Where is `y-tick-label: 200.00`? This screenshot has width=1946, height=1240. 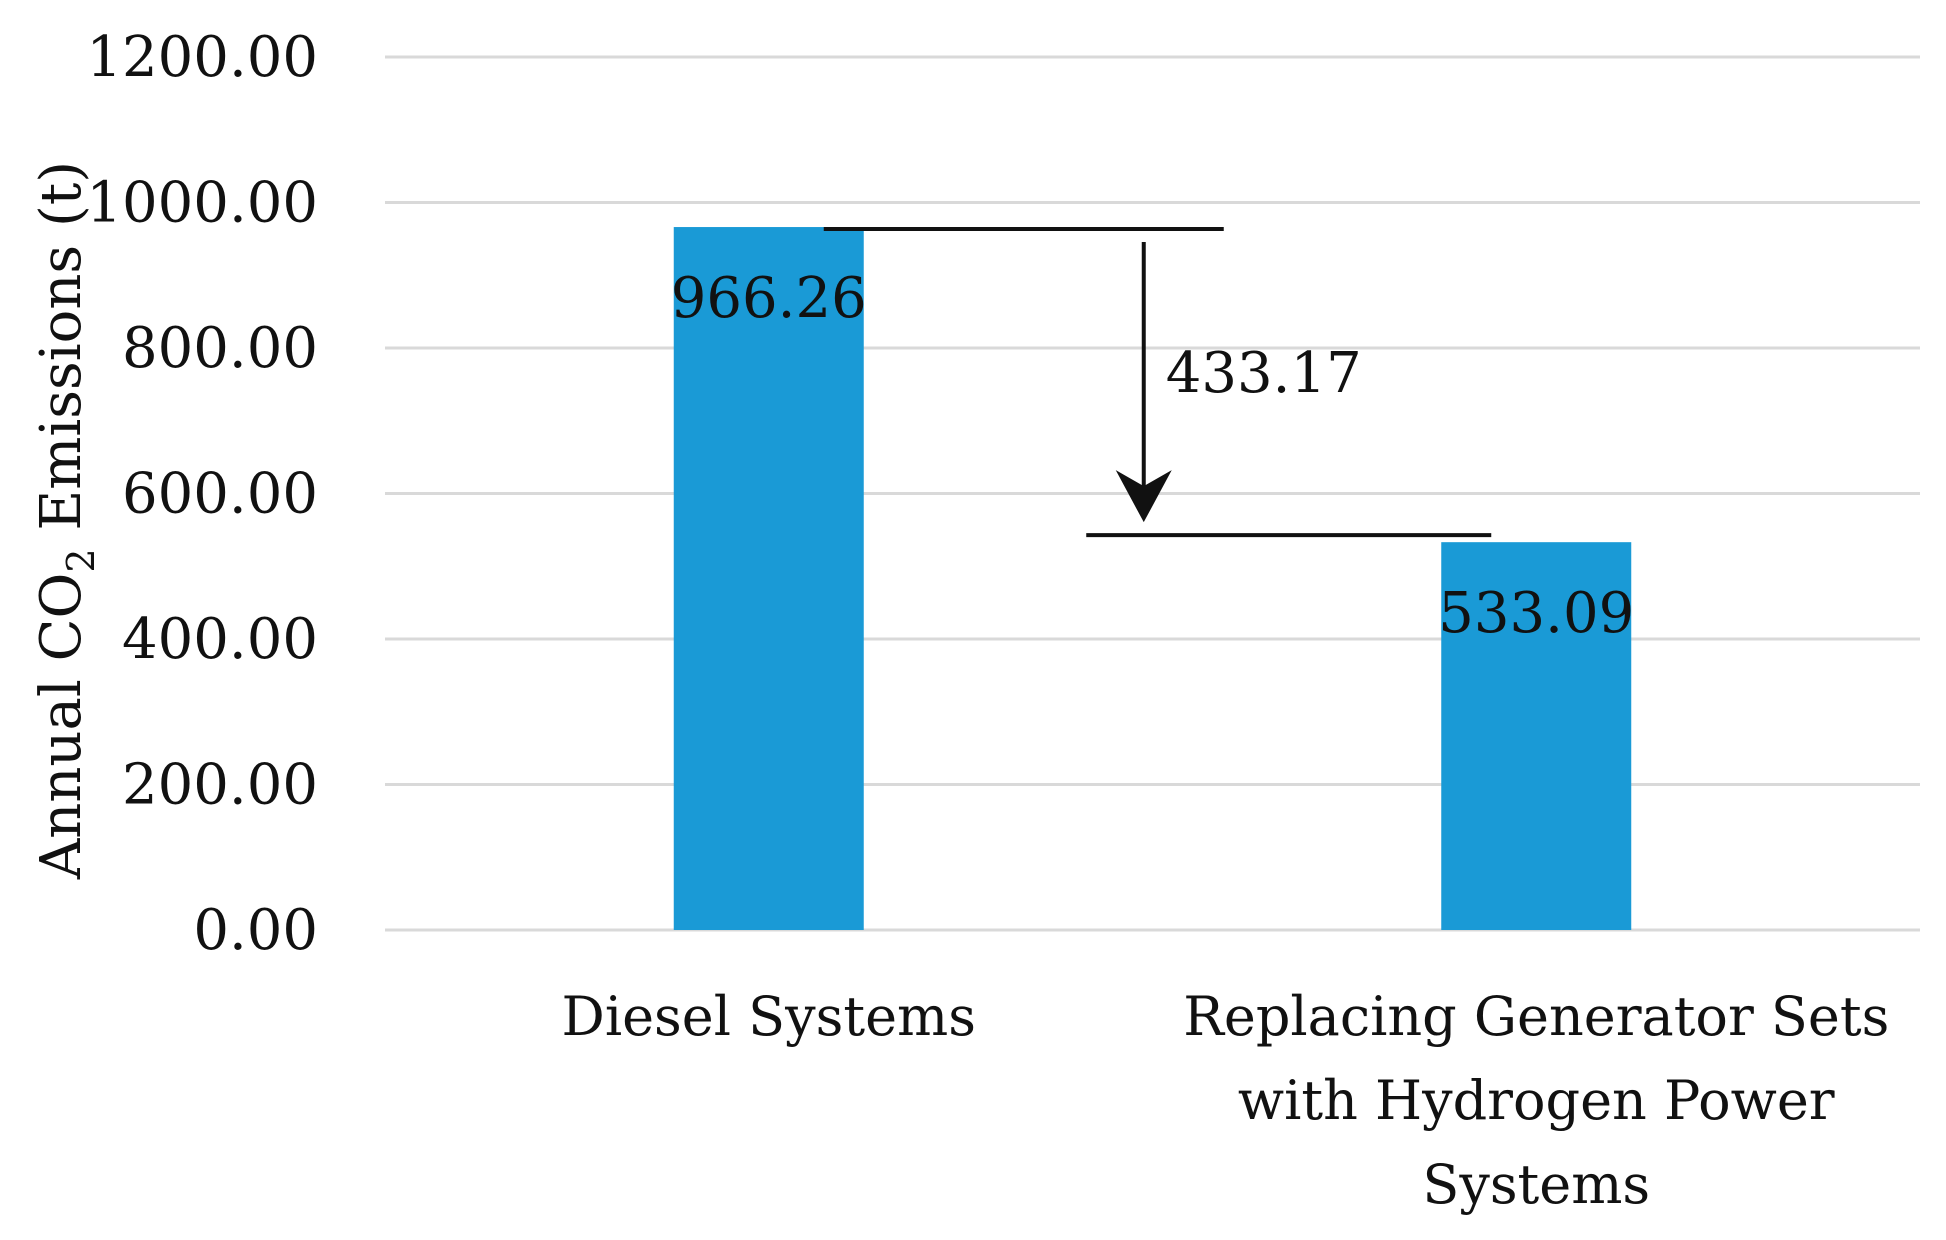
y-tick-label: 200.00 is located at coordinates (220, 785).